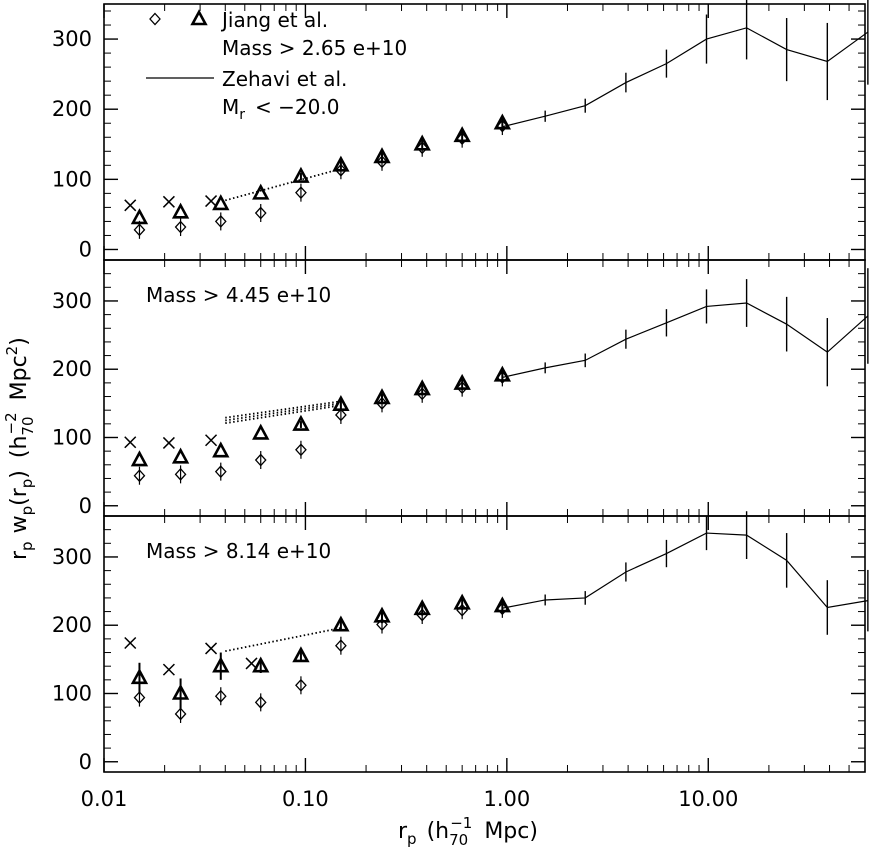 Image resolution: width=869 pixels, height=852 pixels. What do you see at coordinates (104, 799) in the screenshot?
I see `x-tick-label: 0.01` at bounding box center [104, 799].